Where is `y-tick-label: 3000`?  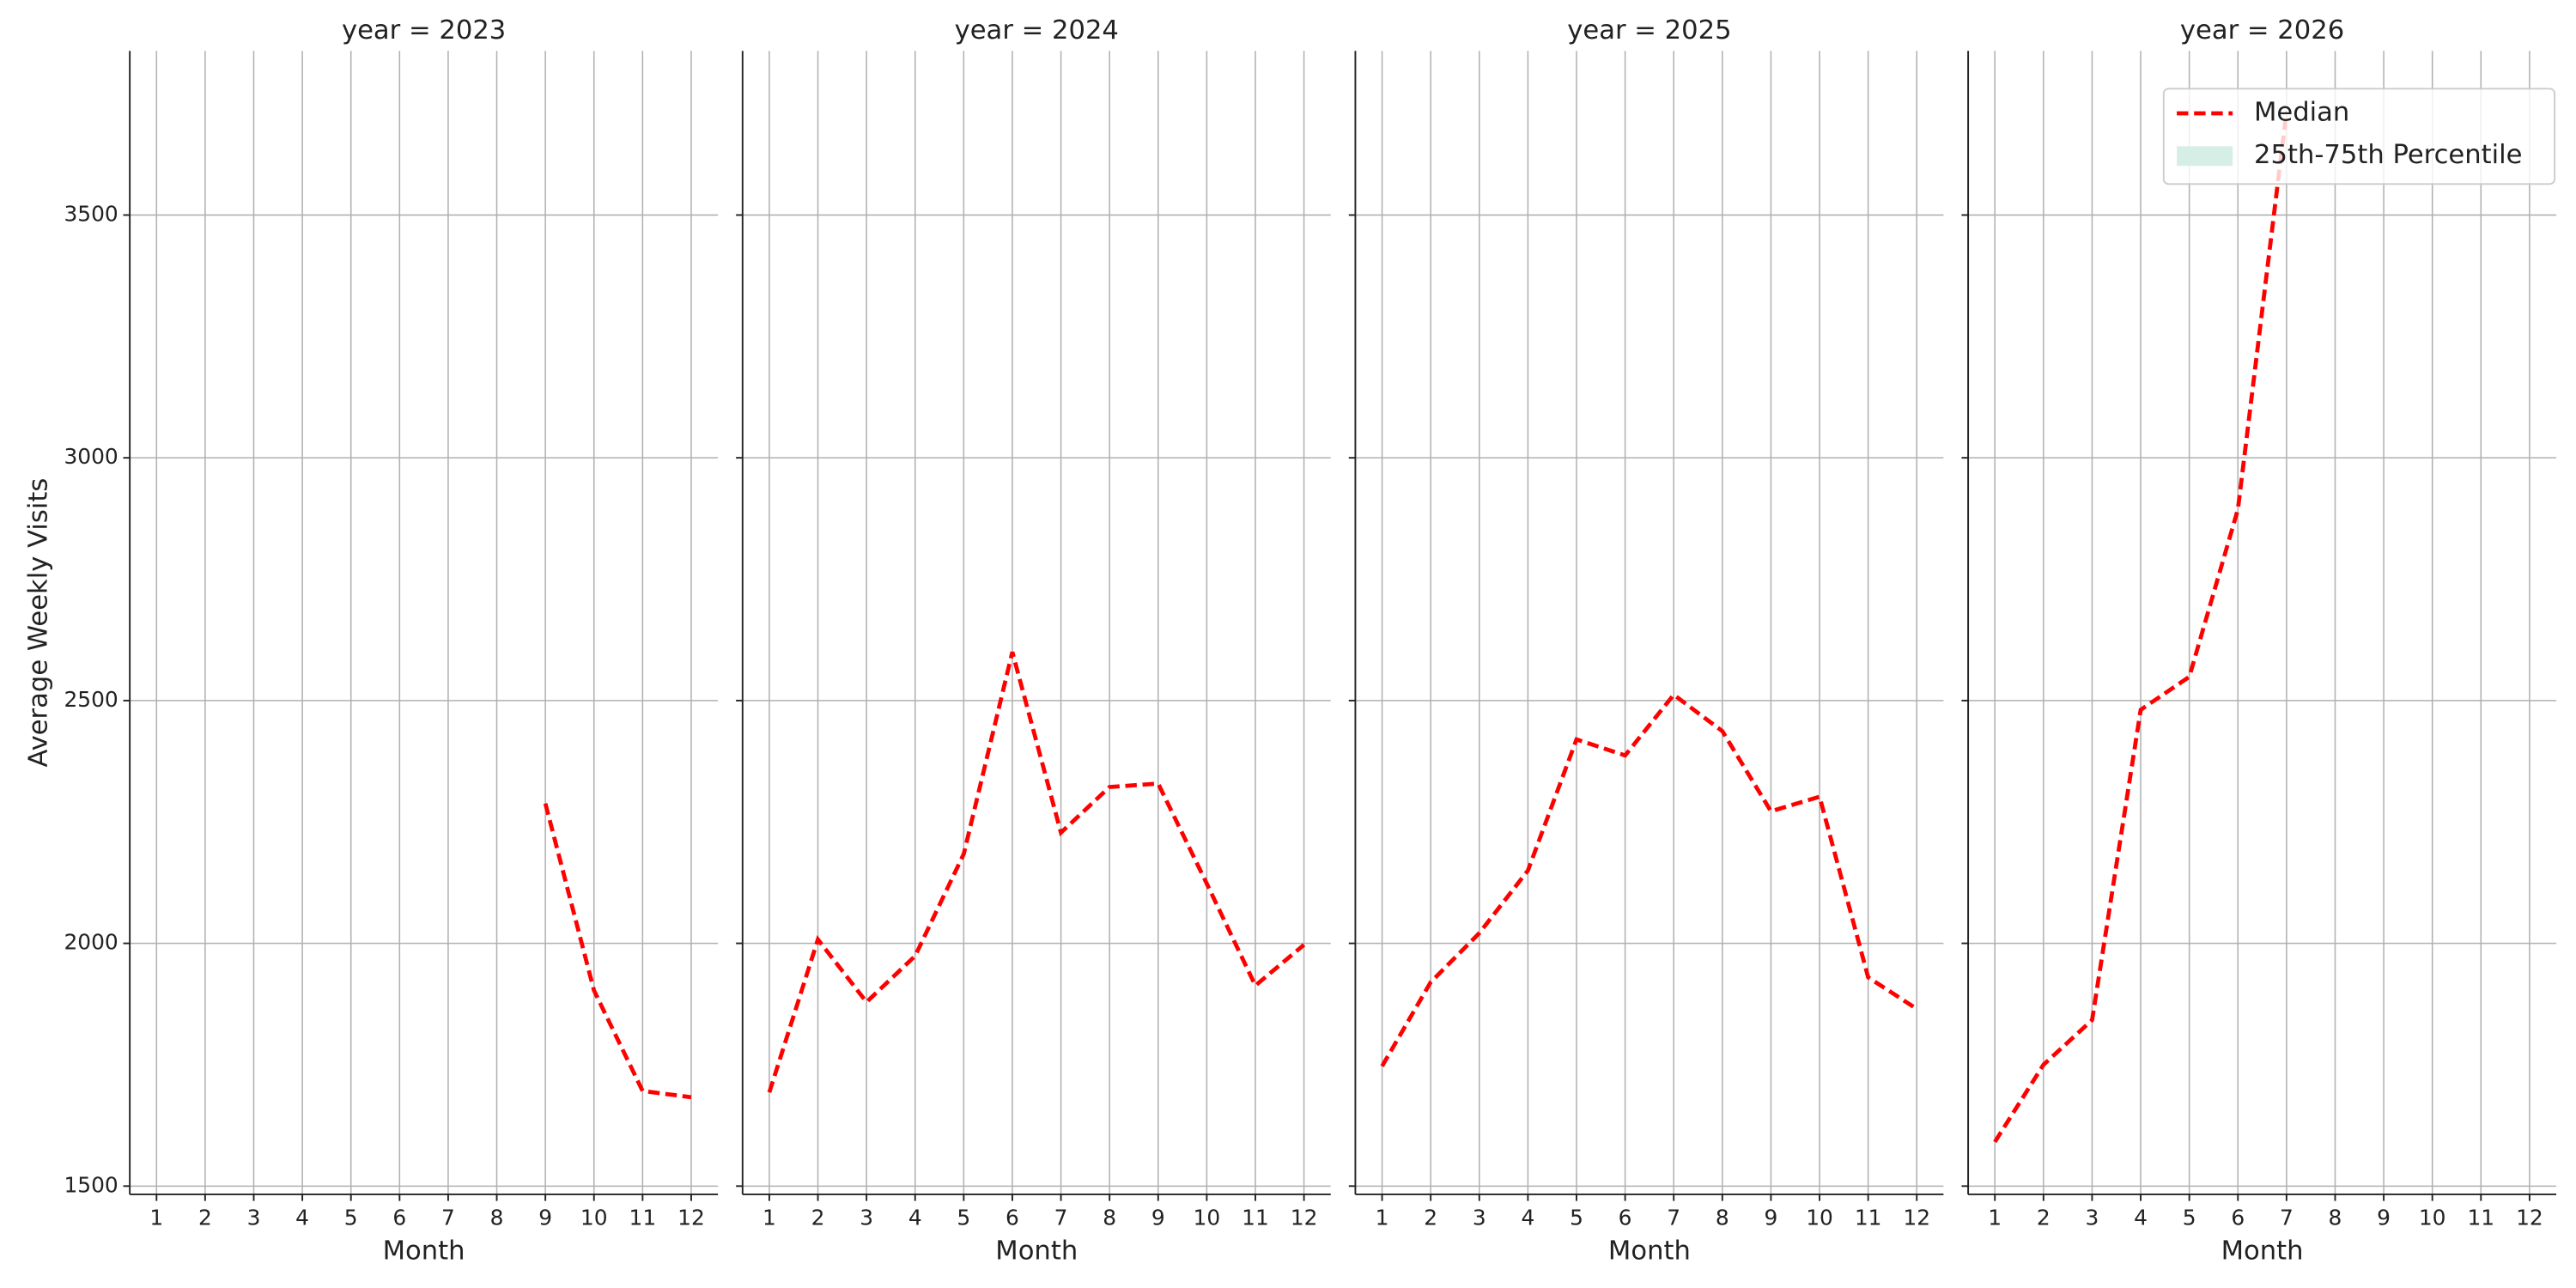
y-tick-label: 3000 is located at coordinates (91, 457).